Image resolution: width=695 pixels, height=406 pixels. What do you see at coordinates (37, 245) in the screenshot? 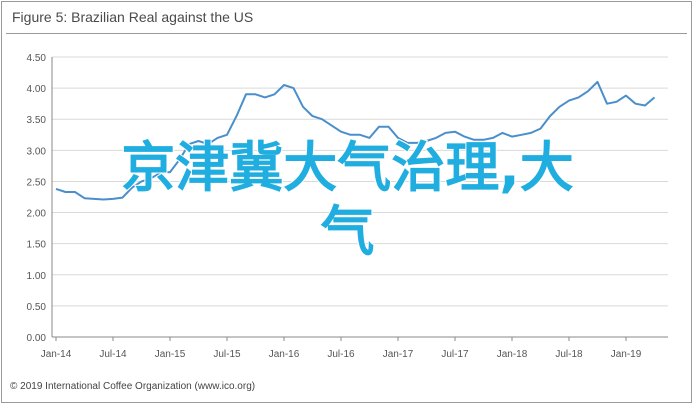
I see `y-tick-label: 1.50` at bounding box center [37, 245].